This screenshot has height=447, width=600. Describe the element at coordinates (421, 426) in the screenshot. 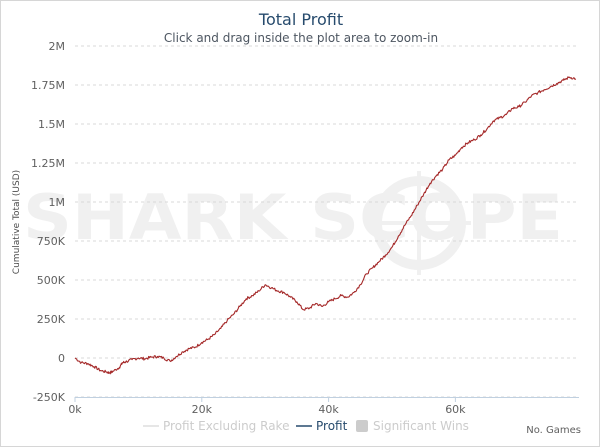

I see `legend-label-significant-wins: Significant Wins` at that location.